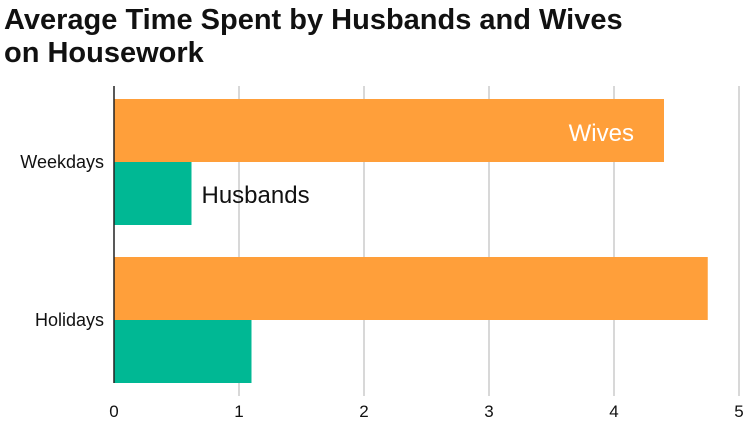 This screenshot has height=422, width=750. Describe the element at coordinates (389, 130) in the screenshot. I see `bar-wives-weekdays` at that location.